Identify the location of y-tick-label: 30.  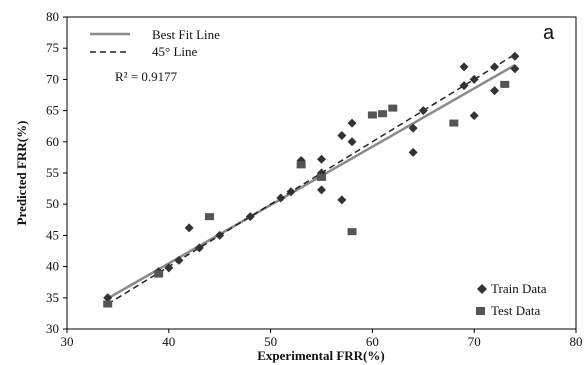
(52, 328).